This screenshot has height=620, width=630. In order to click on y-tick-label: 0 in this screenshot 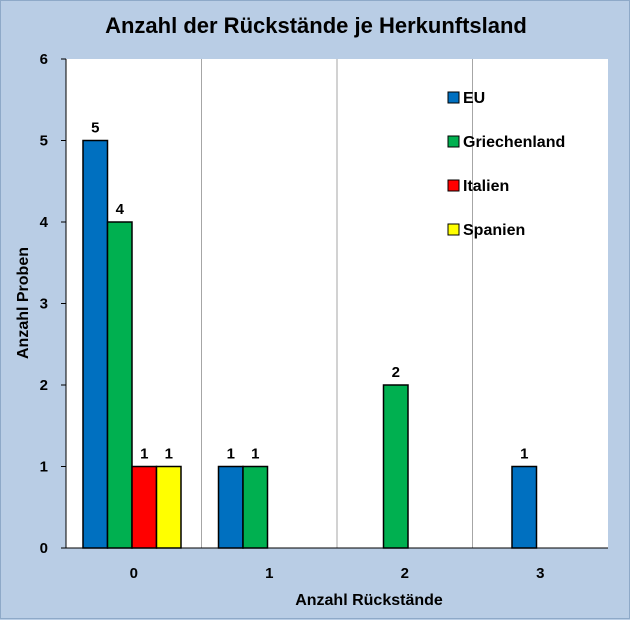, I will do `click(44, 548)`.